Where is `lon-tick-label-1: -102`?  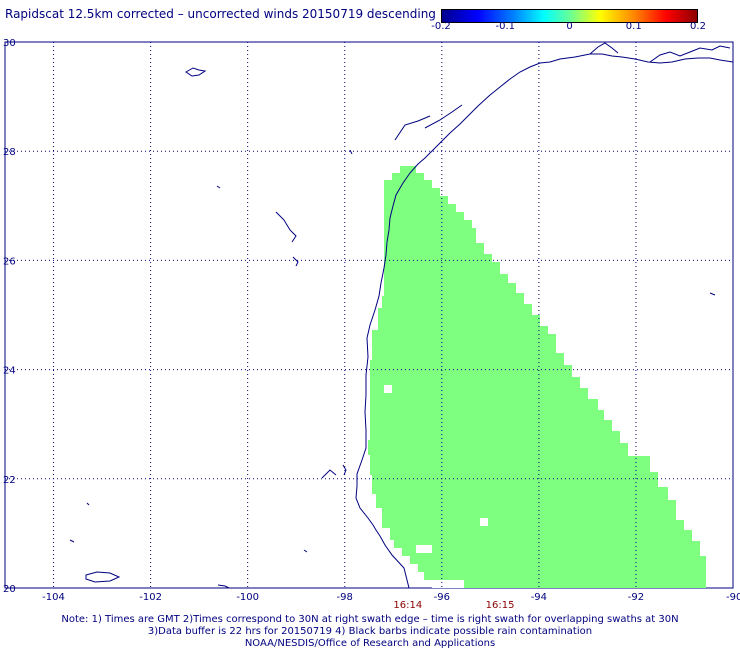 lon-tick-label-1: -102 is located at coordinates (150, 597).